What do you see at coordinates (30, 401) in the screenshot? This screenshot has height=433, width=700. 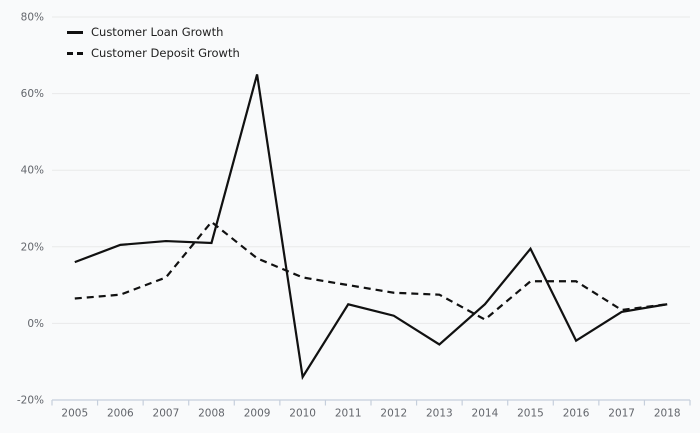 I see `y-axis-tick-label: -20%` at bounding box center [30, 401].